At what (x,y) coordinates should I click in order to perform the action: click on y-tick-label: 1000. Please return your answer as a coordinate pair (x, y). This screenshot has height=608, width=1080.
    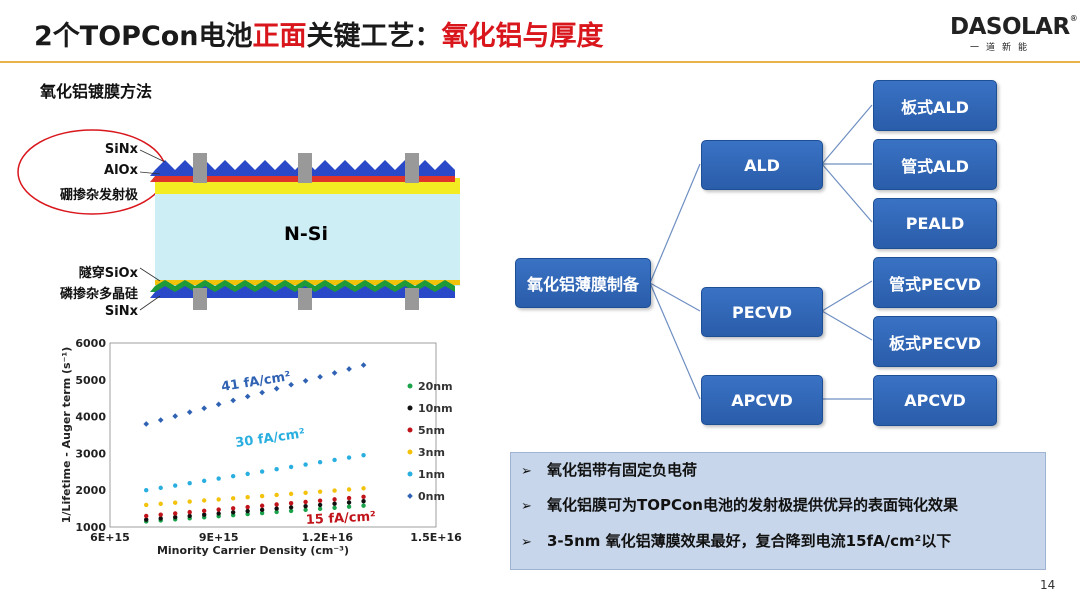
    Looking at the image, I should click on (90, 527).